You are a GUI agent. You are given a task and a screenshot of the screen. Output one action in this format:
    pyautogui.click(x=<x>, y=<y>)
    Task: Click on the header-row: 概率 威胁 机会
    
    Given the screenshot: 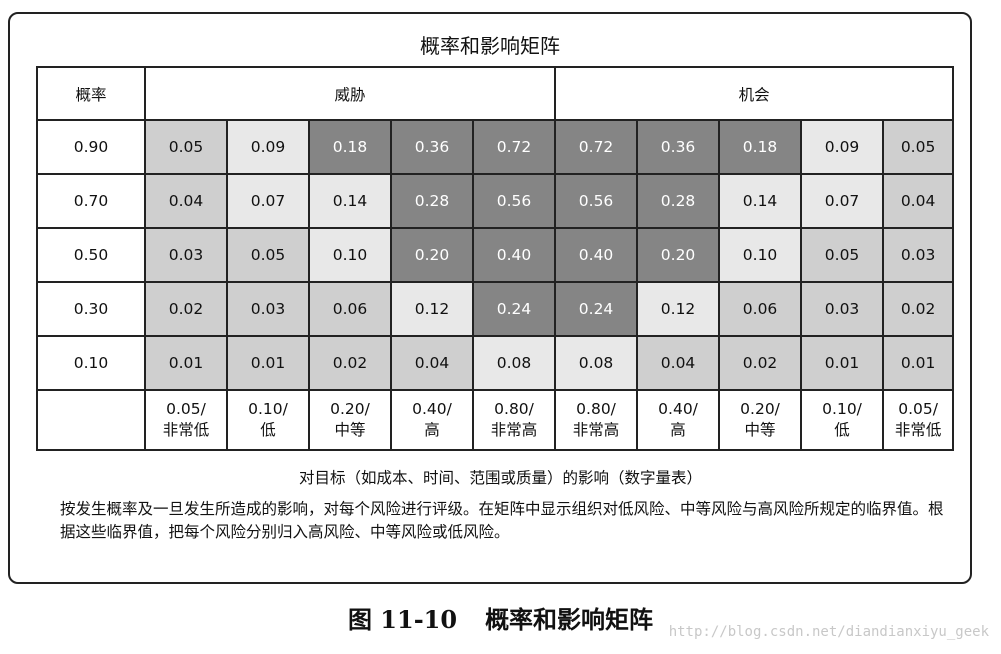 What is the action you would take?
    pyautogui.click(x=495, y=93)
    